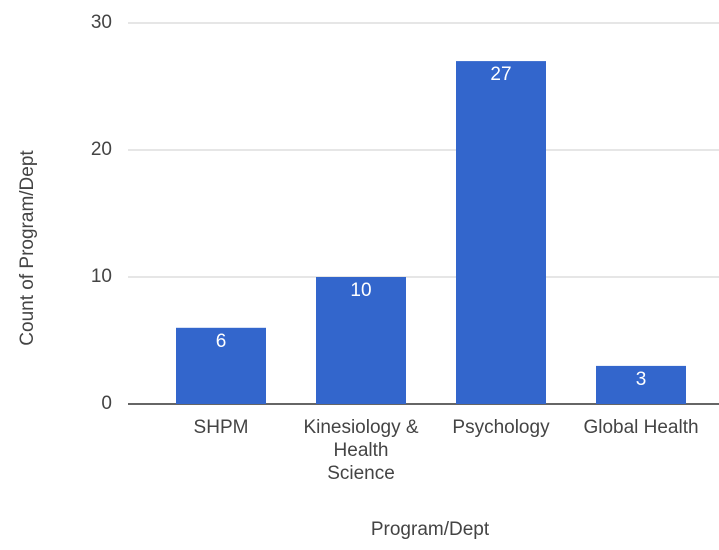 Image resolution: width=719 pixels, height=550 pixels. I want to click on x-tick-label-box: Global Health, so click(641, 427).